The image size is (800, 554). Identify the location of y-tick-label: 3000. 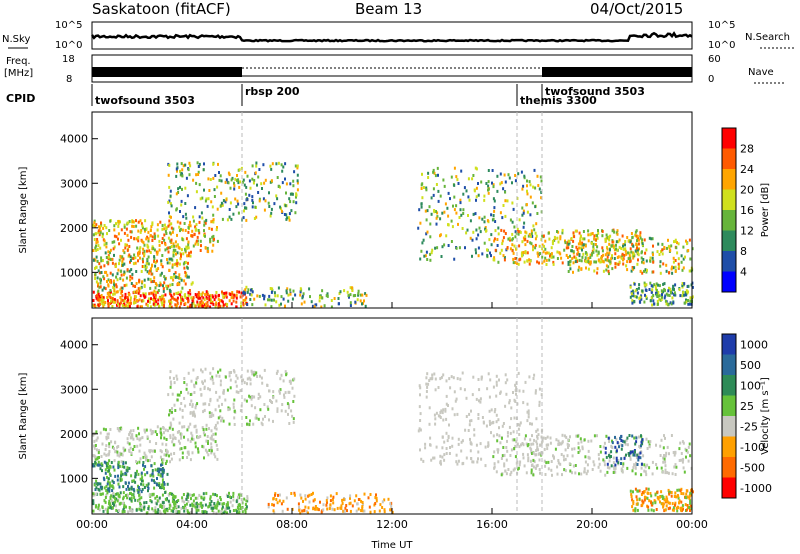
(74, 183).